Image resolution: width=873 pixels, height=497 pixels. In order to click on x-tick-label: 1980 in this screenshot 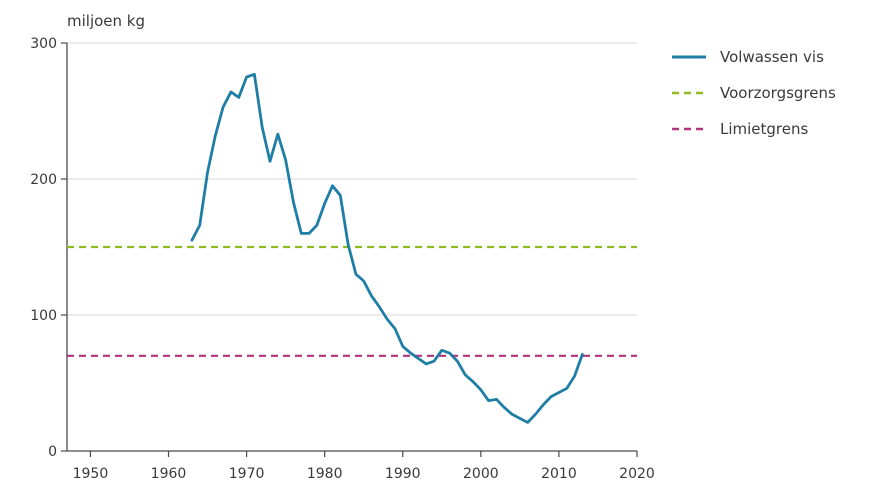, I will do `click(325, 474)`.